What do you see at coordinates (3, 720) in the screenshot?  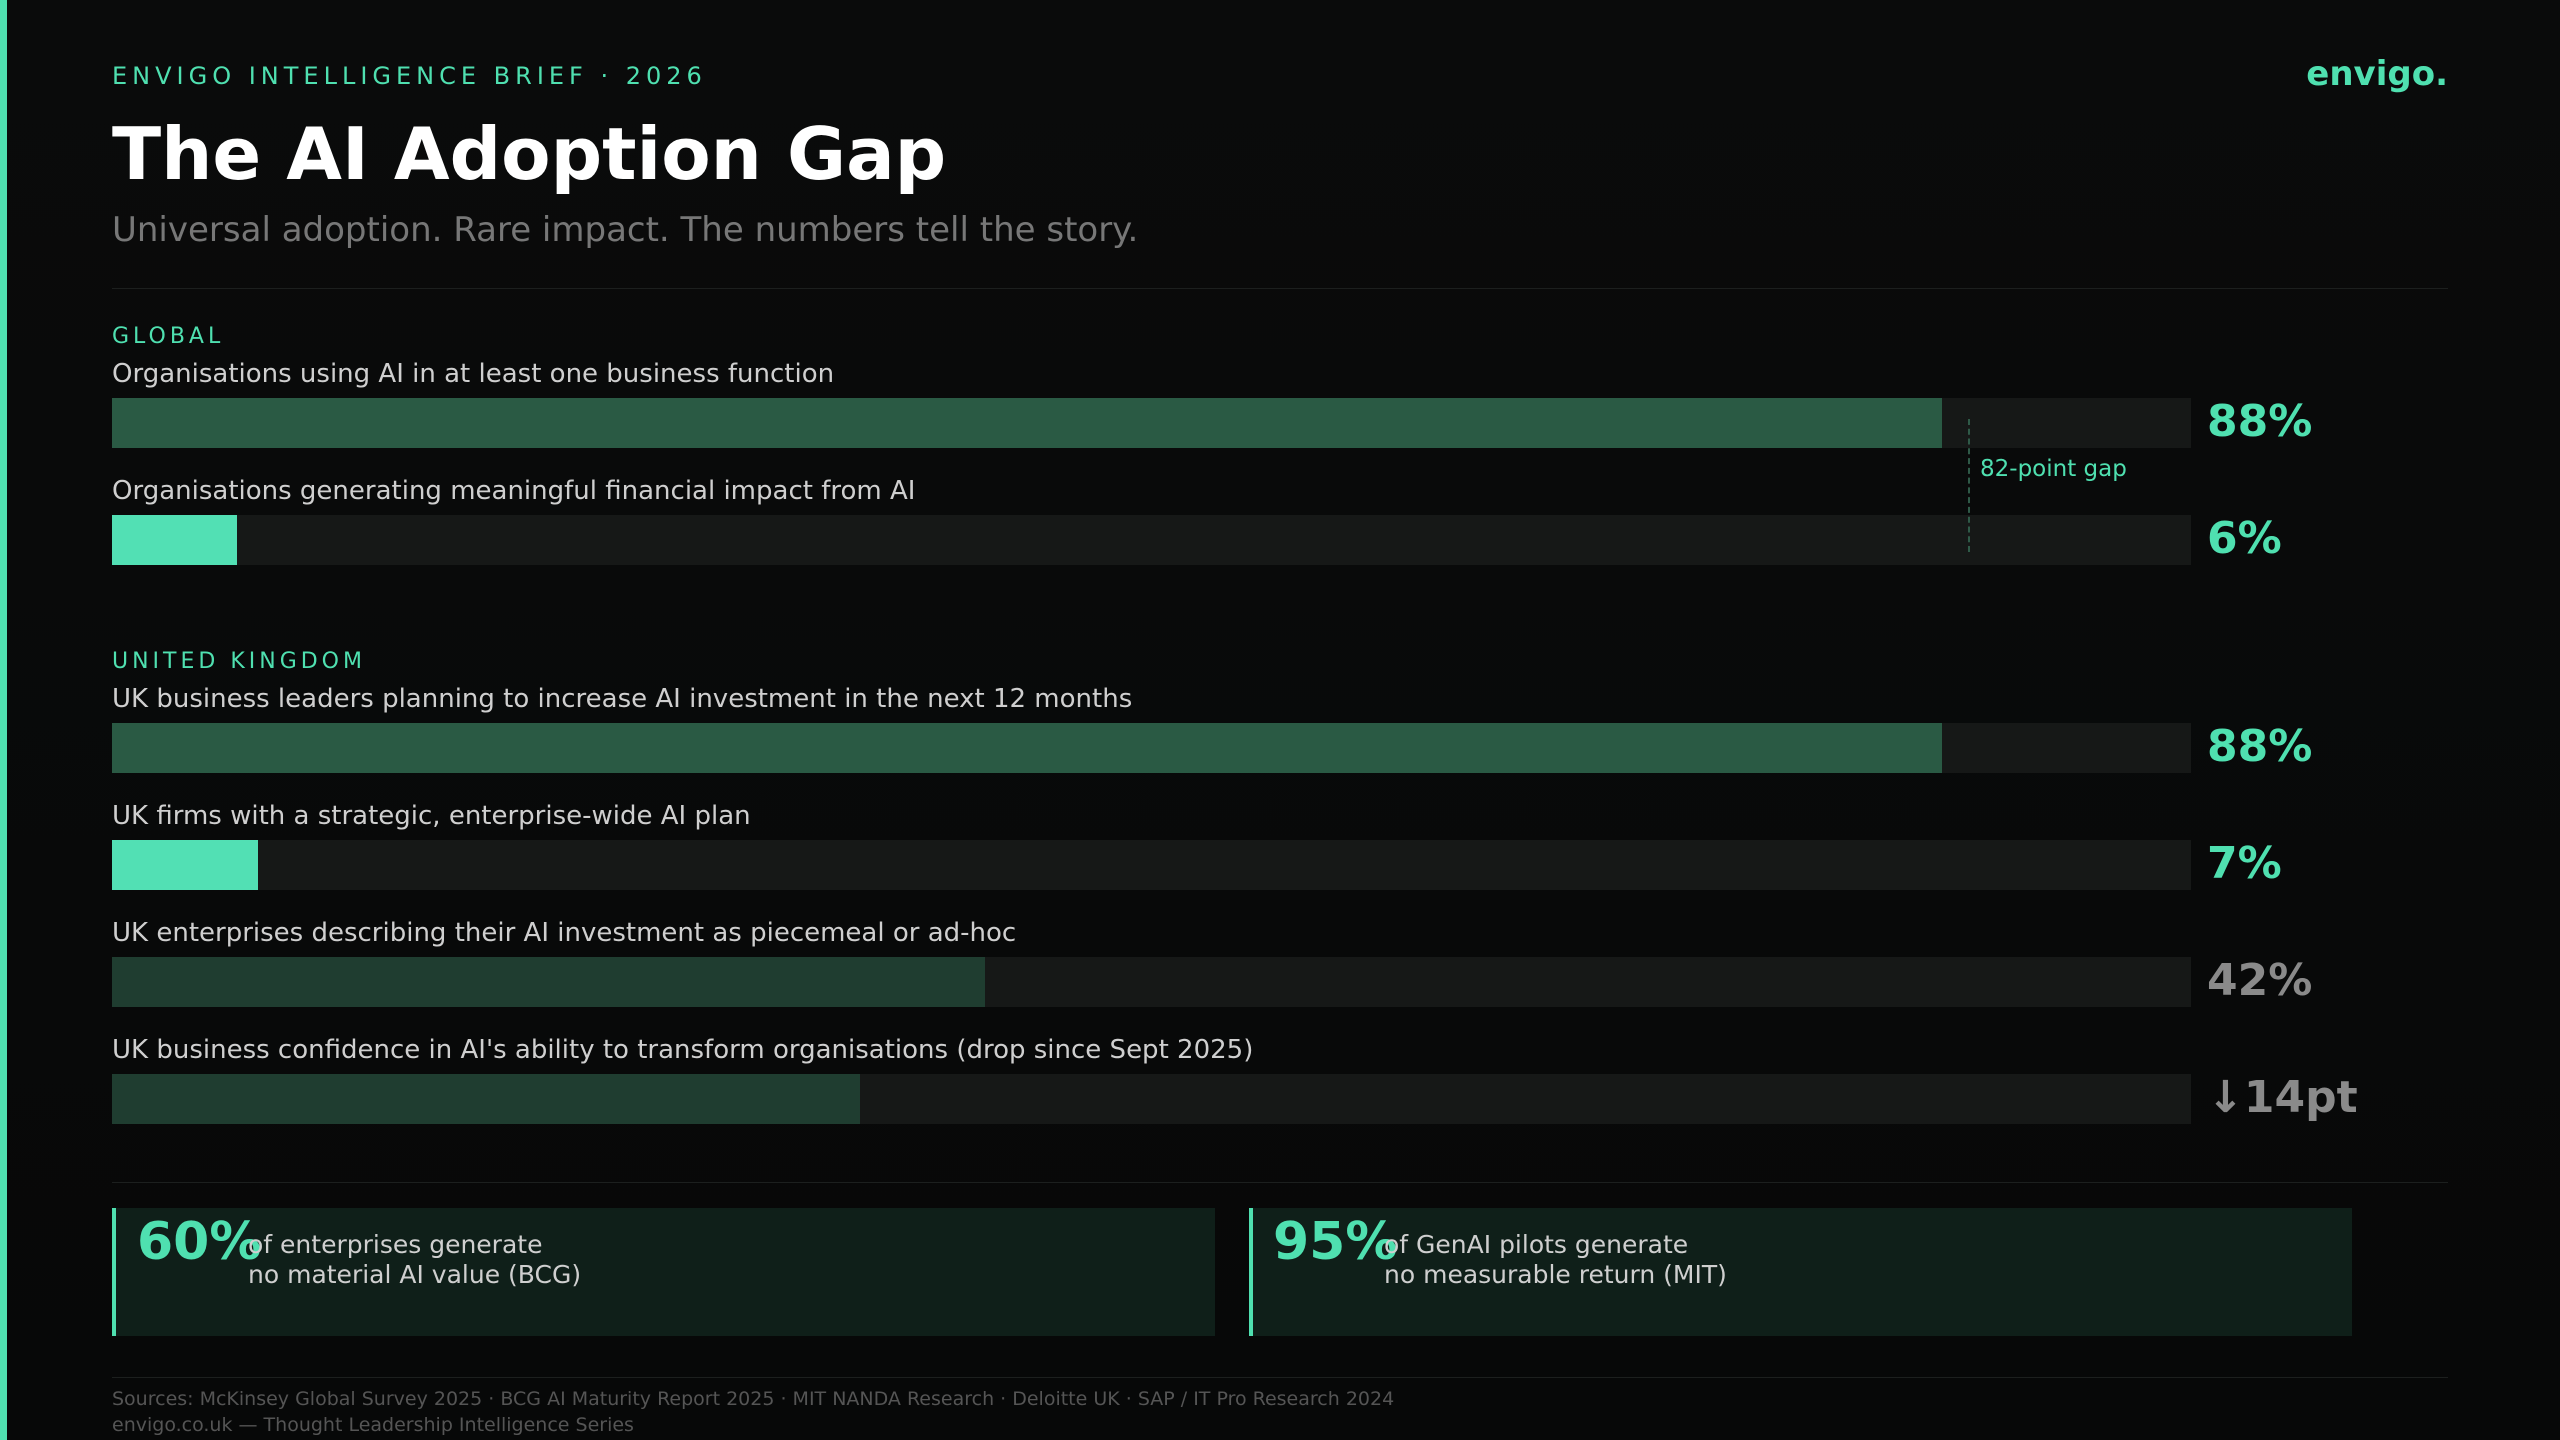 I see `accent-stripe` at bounding box center [3, 720].